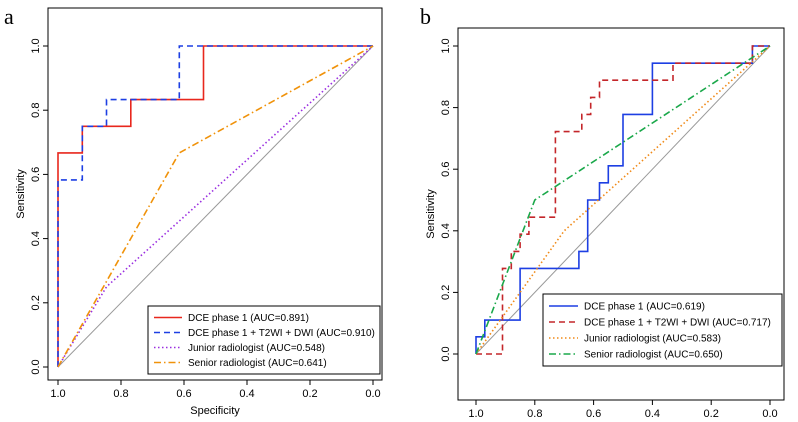  I want to click on panel-letter: b, so click(425, 16).